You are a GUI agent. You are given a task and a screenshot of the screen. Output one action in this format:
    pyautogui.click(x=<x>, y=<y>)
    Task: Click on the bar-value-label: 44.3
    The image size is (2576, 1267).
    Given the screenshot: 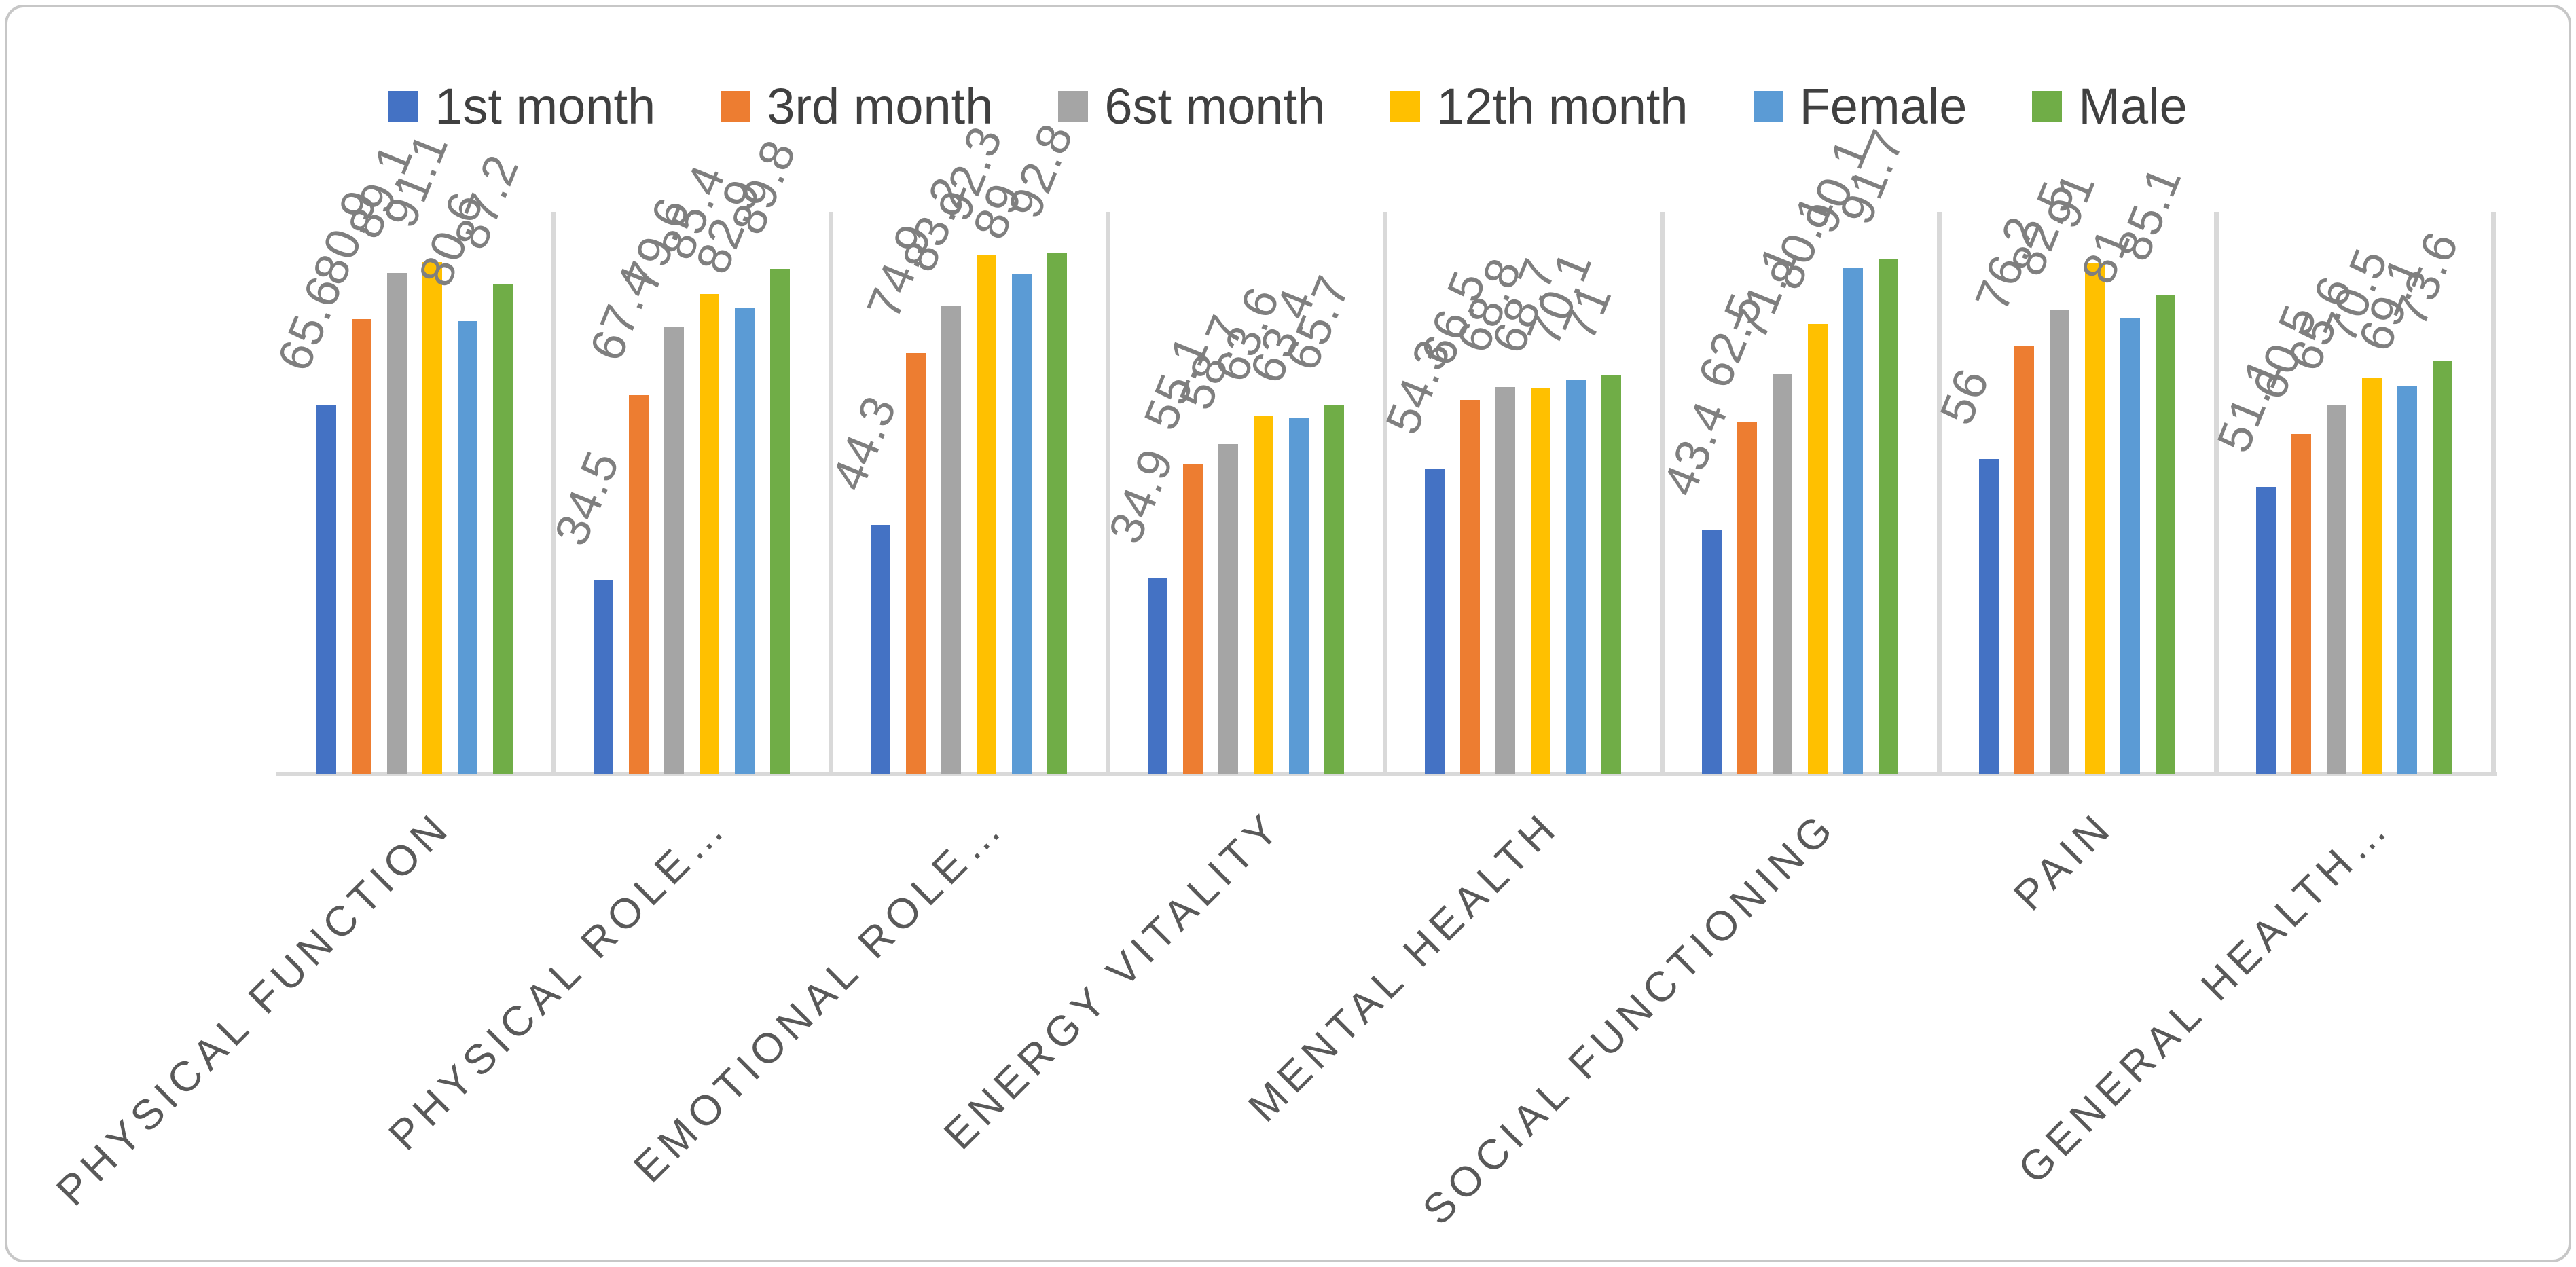 What is the action you would take?
    pyautogui.click(x=864, y=443)
    